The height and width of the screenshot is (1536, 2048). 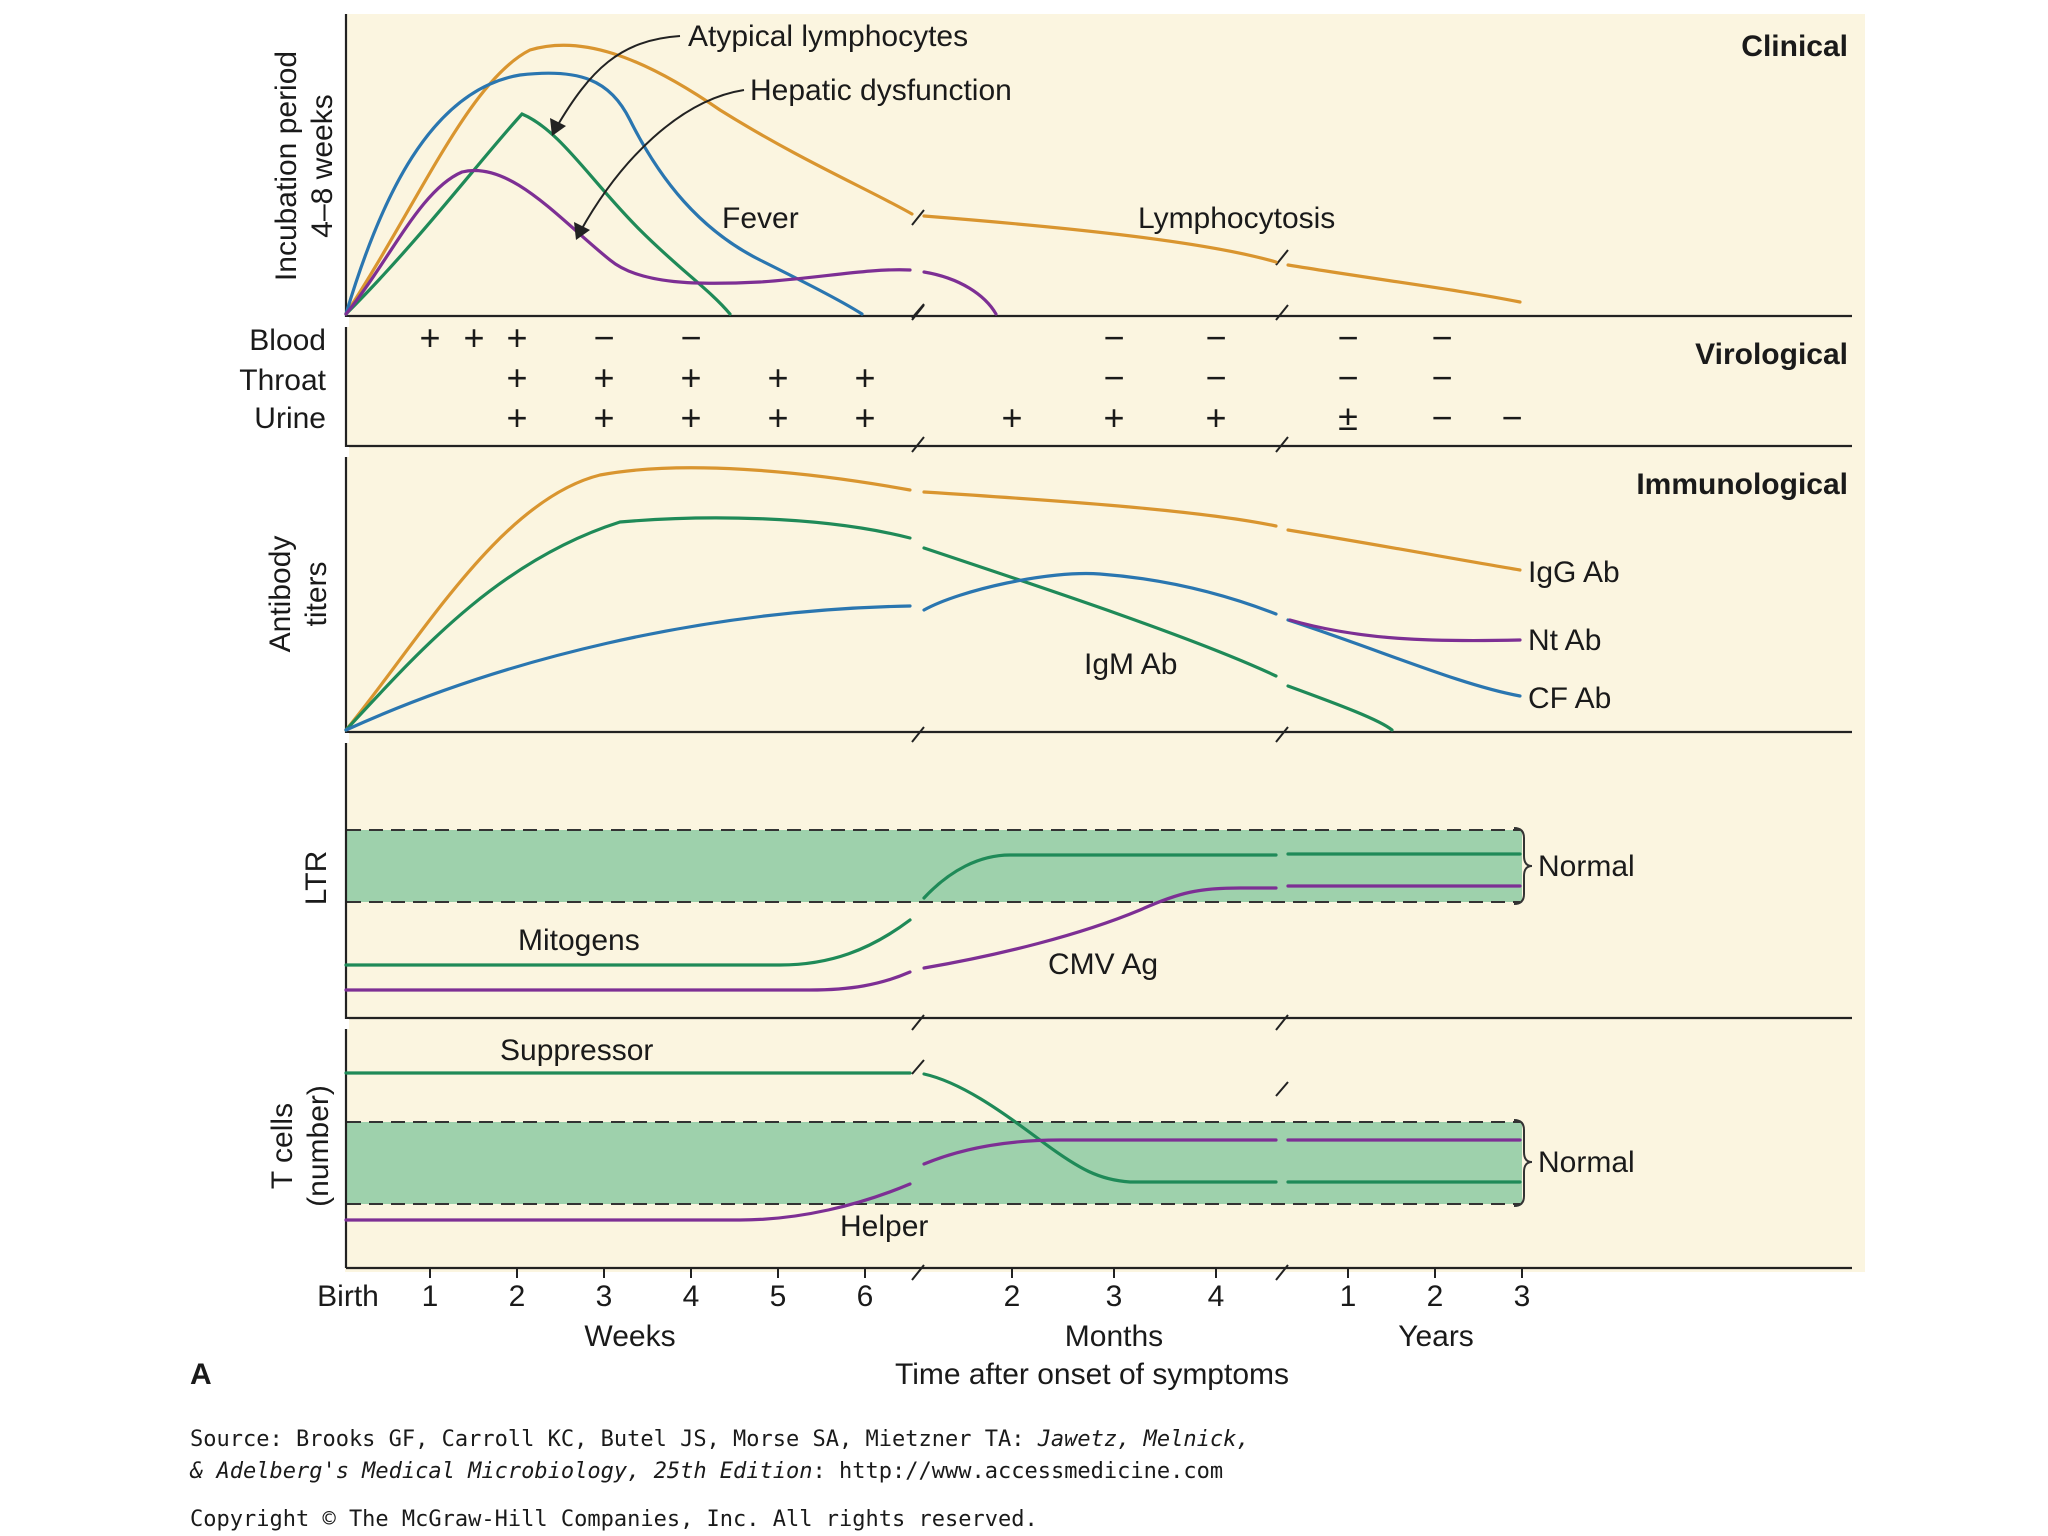 What do you see at coordinates (760, 218) in the screenshot?
I see `fever-label: Fever` at bounding box center [760, 218].